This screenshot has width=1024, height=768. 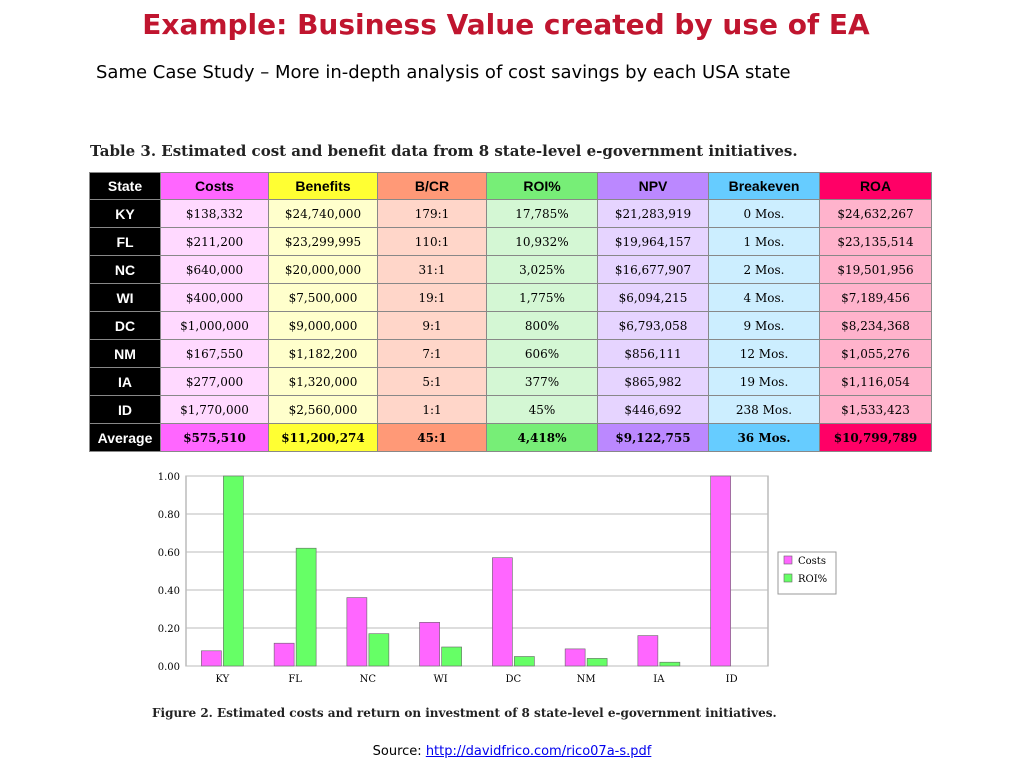 What do you see at coordinates (764, 269) in the screenshot?
I see `cell-breakeven: 2 Mos.` at bounding box center [764, 269].